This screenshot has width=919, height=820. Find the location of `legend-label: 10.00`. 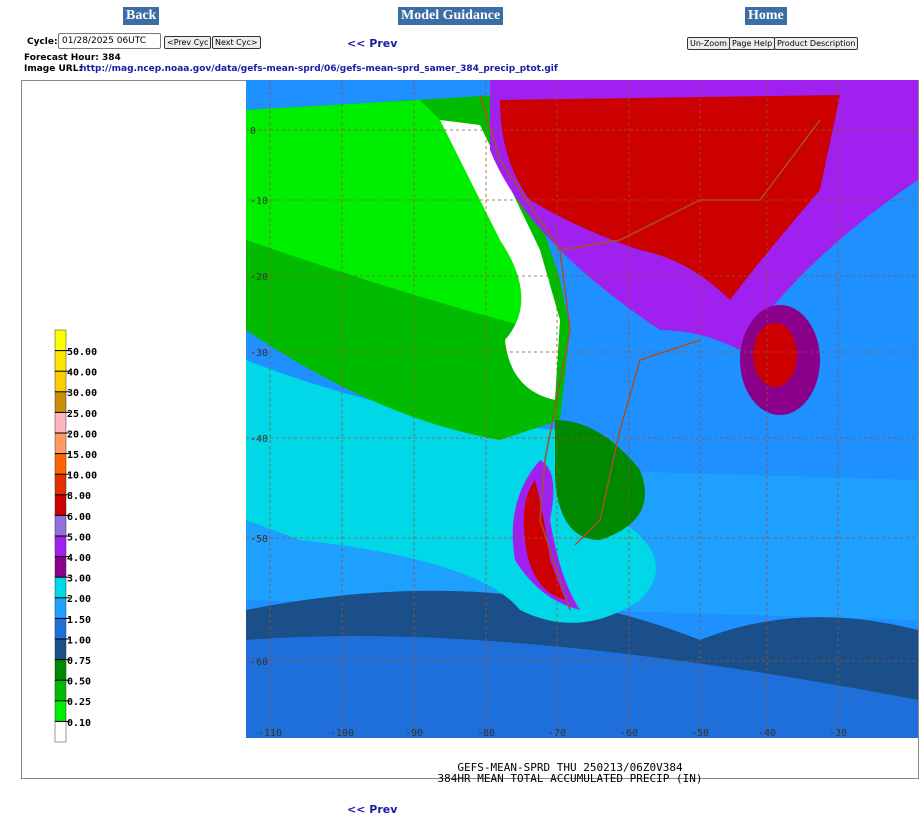

legend-label: 10.00 is located at coordinates (82, 476).